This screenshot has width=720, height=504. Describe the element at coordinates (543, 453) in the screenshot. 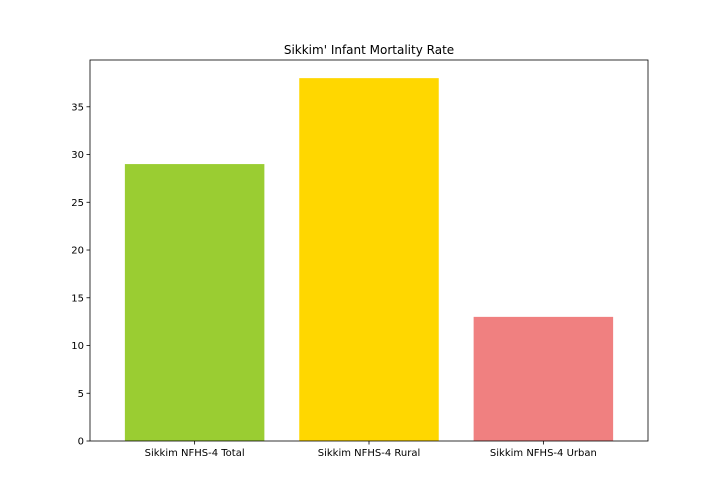

I see `x-tick-label-2: Sikkim NFHS-4 Urban` at that location.